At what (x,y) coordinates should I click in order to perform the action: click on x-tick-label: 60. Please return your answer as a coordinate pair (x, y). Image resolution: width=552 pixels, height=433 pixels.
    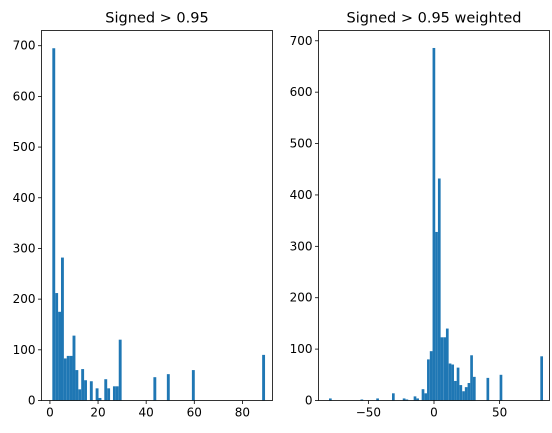
    Looking at the image, I should click on (194, 413).